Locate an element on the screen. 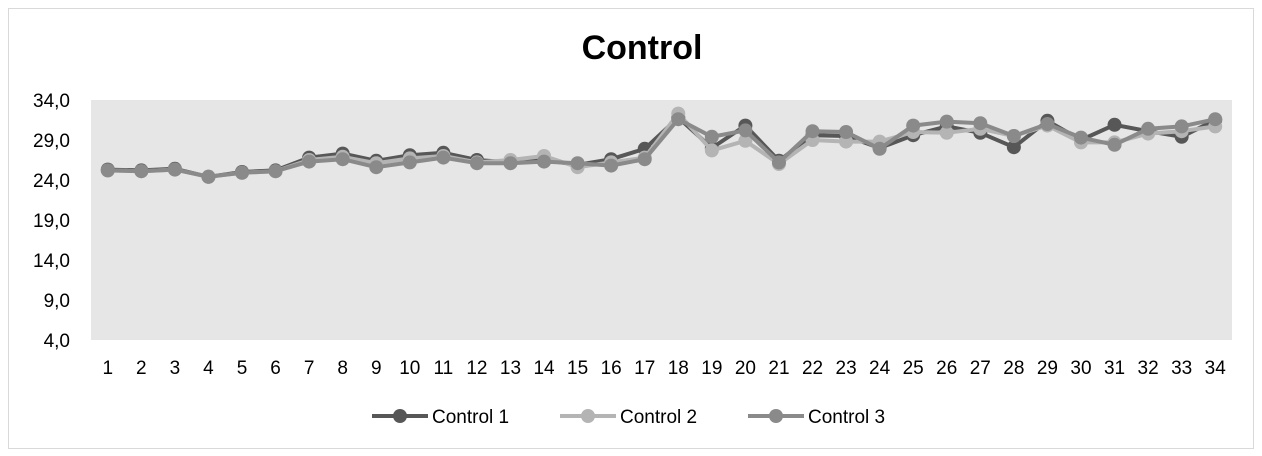 Image resolution: width=1262 pixels, height=456 pixels. x-tick-label: 2 is located at coordinates (141, 368).